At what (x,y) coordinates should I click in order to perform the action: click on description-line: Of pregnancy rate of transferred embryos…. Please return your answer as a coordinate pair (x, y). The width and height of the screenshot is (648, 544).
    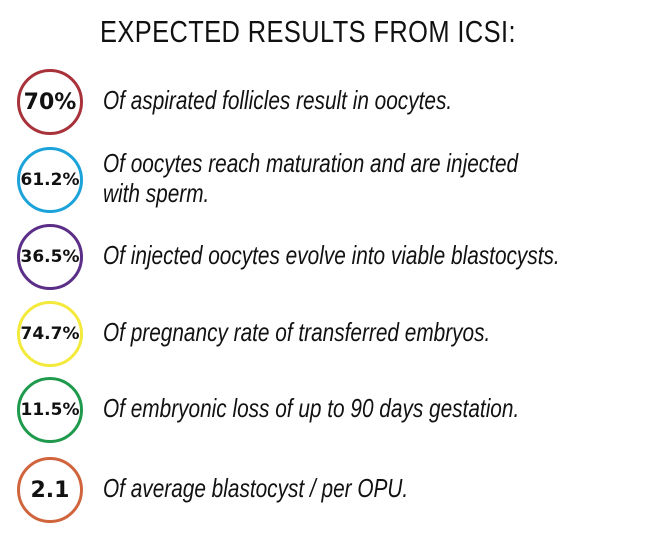
    Looking at the image, I should click on (297, 332).